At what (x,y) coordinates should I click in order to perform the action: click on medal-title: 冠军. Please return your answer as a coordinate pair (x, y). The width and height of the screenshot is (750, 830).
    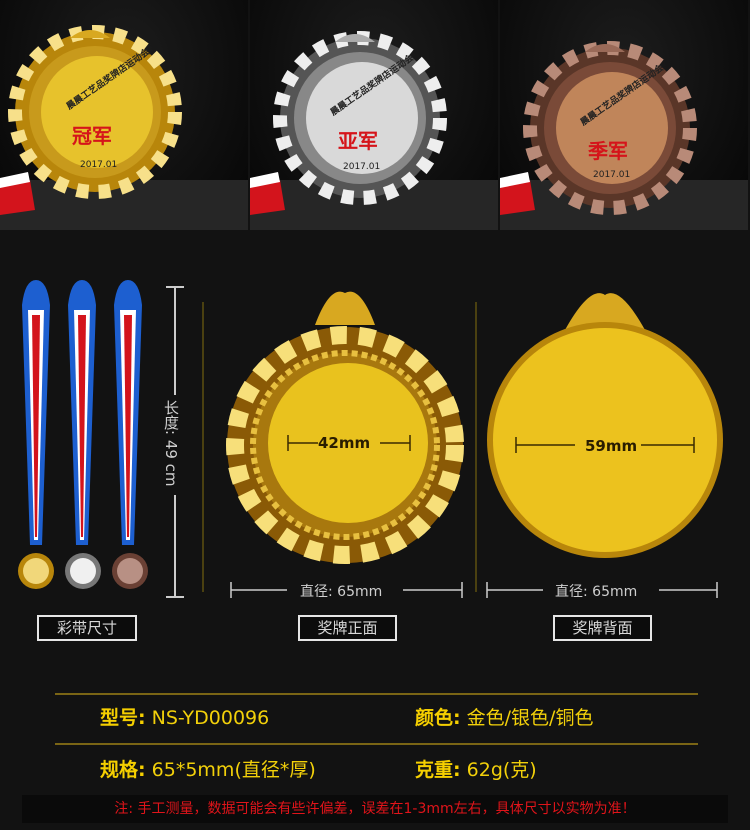
    Looking at the image, I should click on (92, 136).